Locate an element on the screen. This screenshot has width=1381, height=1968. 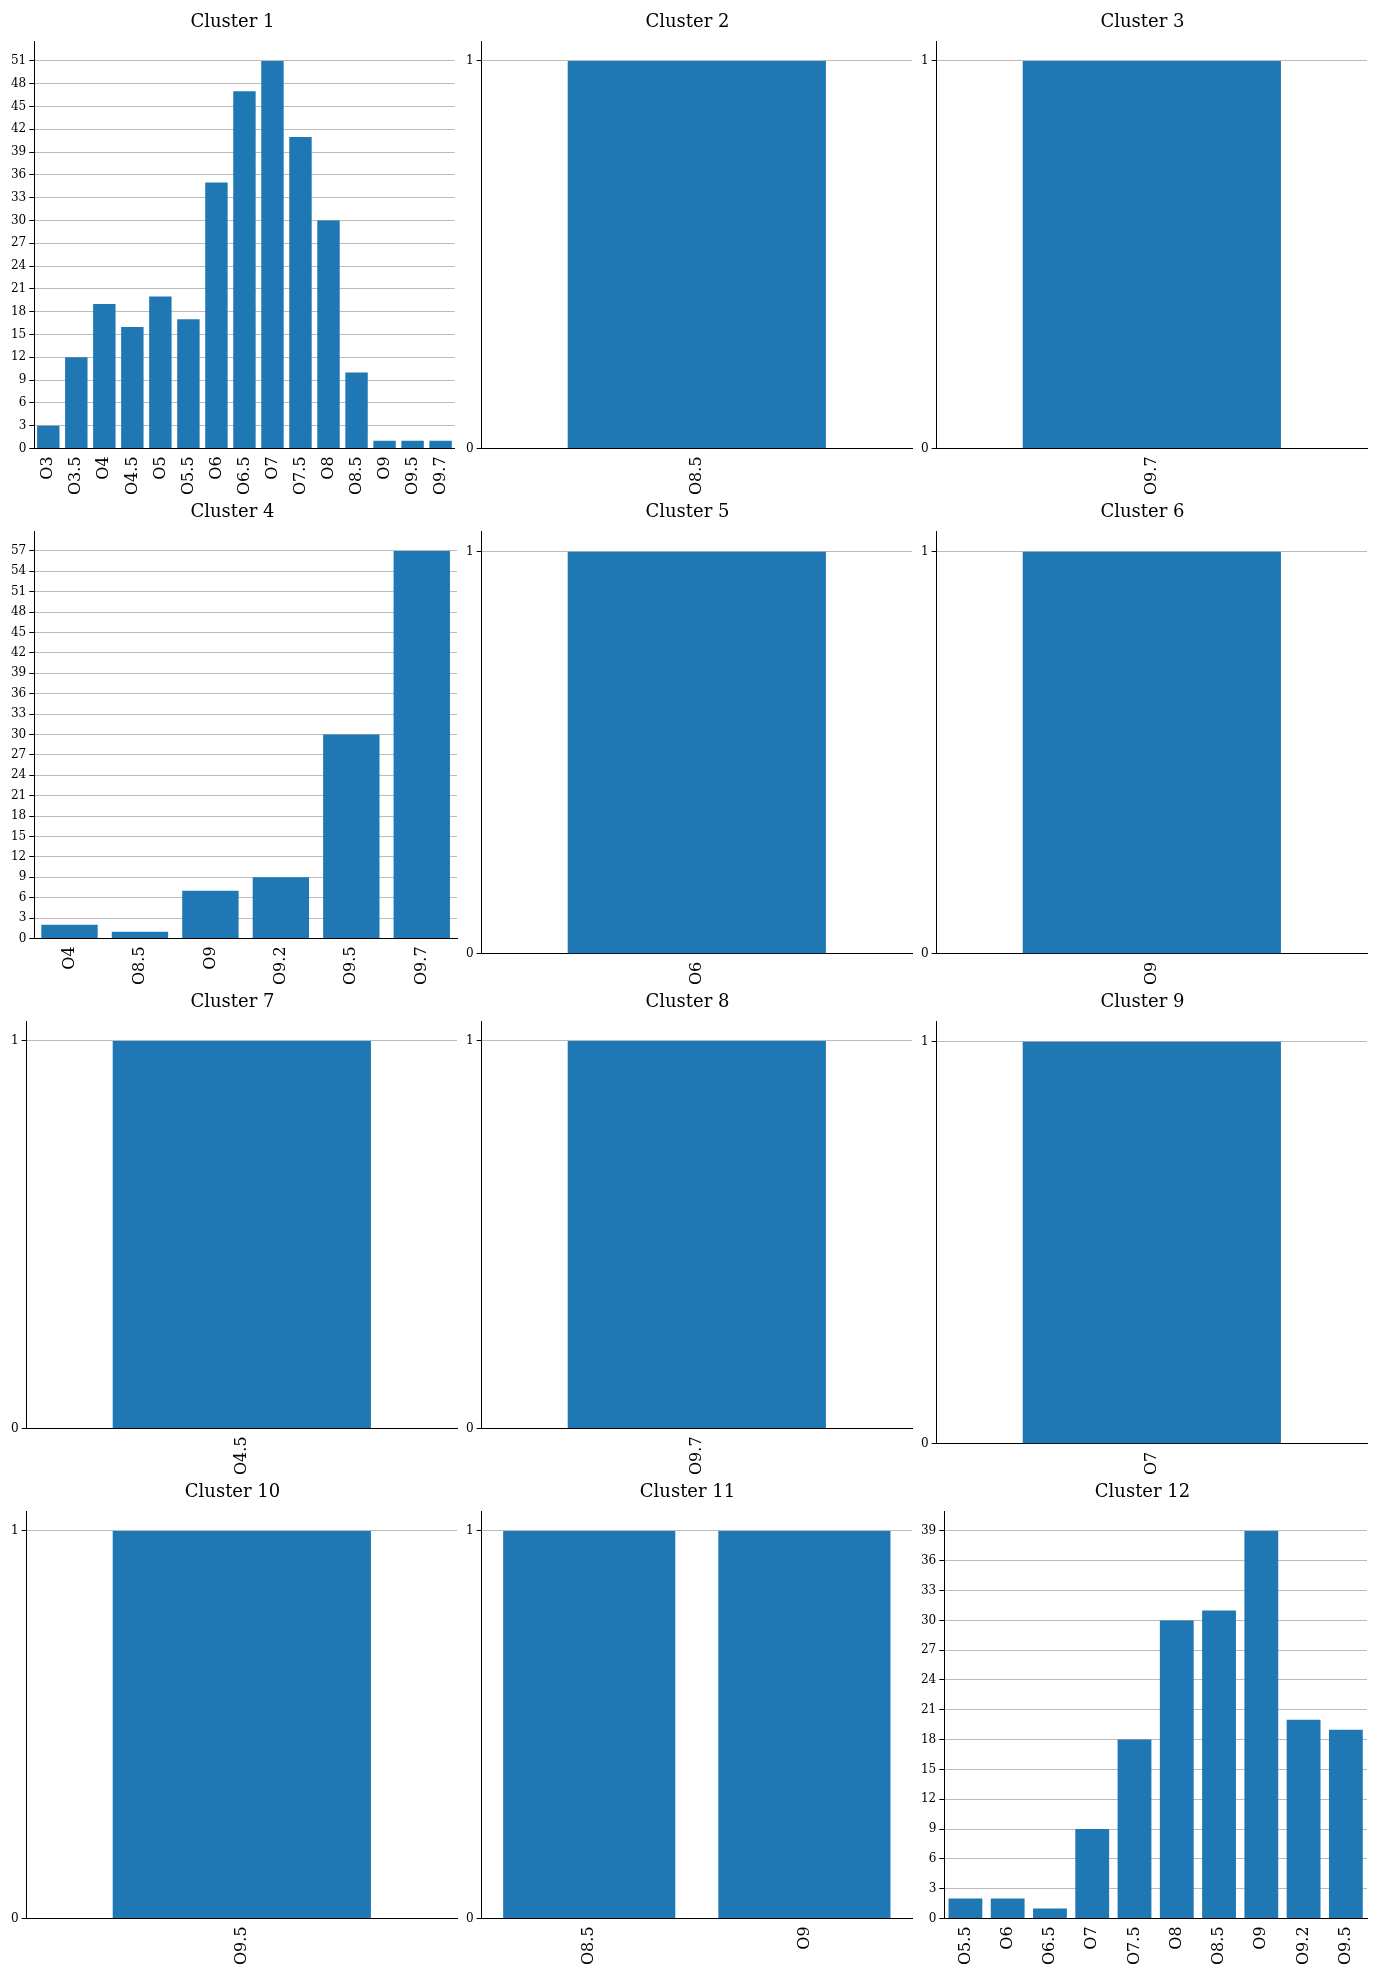
chart-title: Cluster 5 is located at coordinates (687, 511).